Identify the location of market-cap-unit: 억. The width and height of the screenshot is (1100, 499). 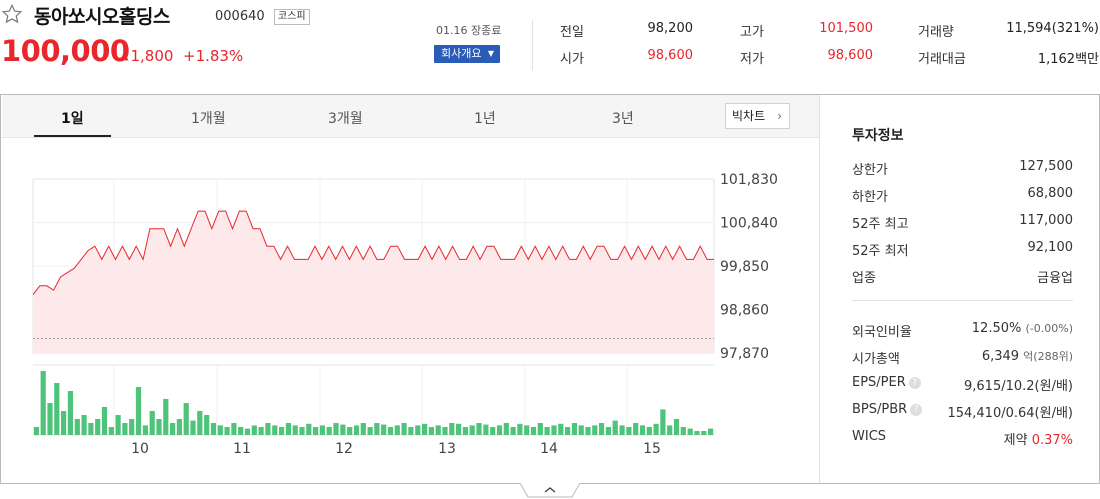
(1028, 356).